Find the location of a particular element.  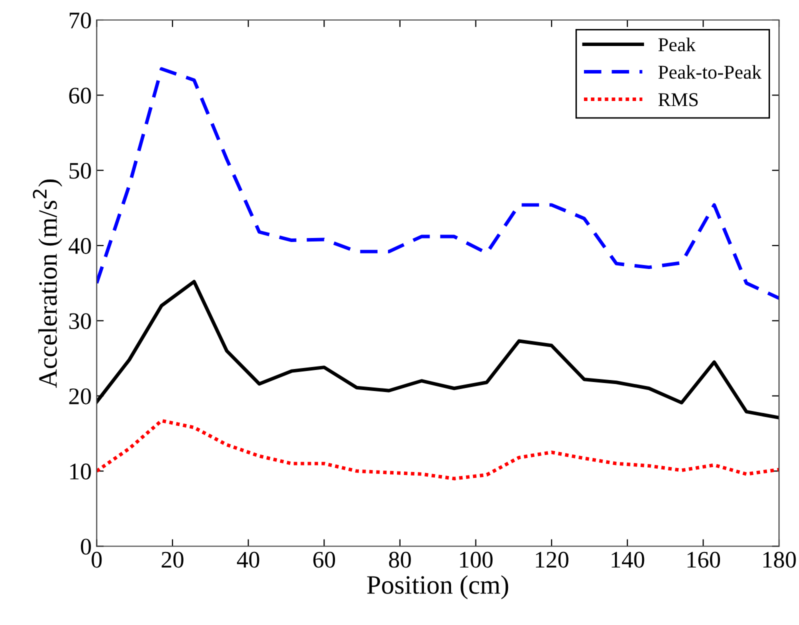

legend-label: RMS is located at coordinates (678, 99).